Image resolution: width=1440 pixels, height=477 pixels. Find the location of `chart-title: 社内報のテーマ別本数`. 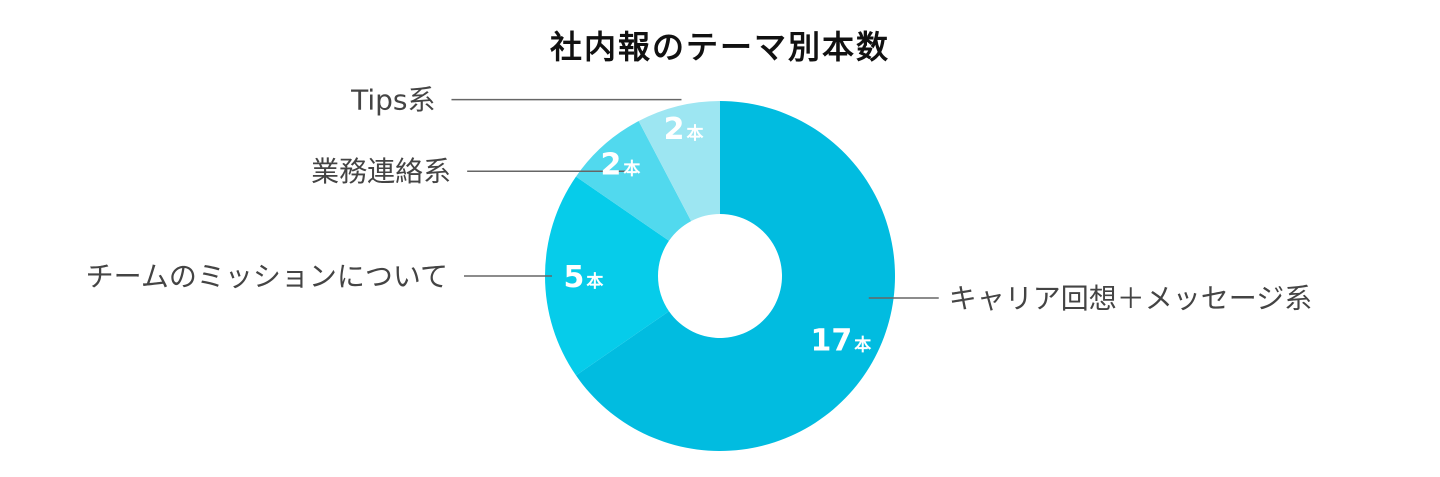

chart-title: 社内報のテーマ別本数 is located at coordinates (719, 47).